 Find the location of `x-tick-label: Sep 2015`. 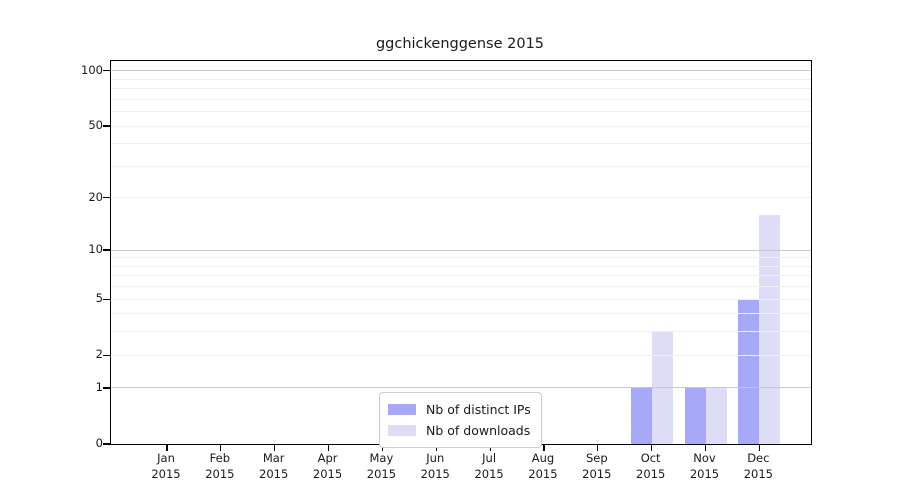

x-tick-label: Sep 2015 is located at coordinates (597, 466).